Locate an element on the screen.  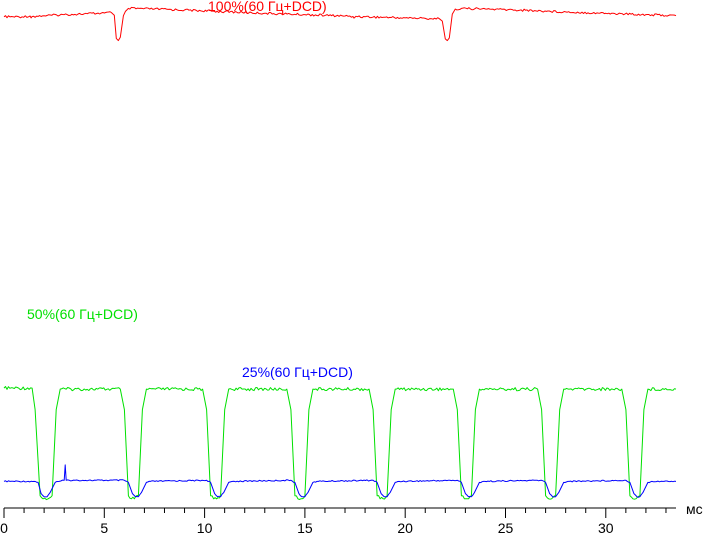
x-ticks: 0 5 10 15 20 25 30 is located at coordinates (333, 521).